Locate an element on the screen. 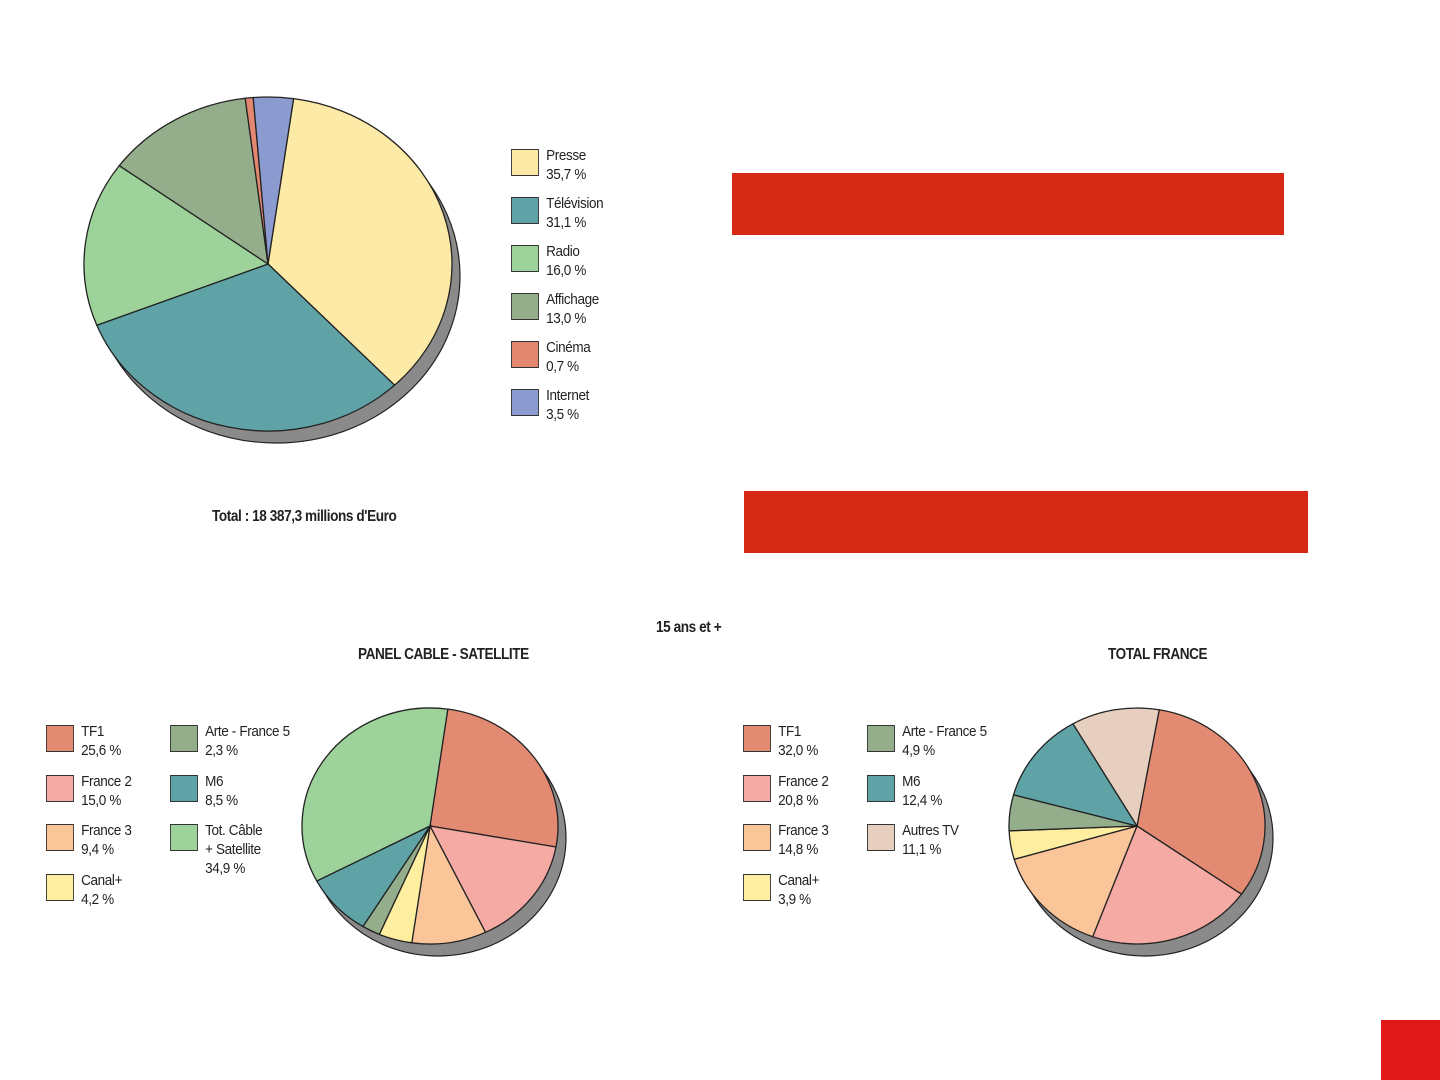  cable-legend-item: TF1 25,6 % is located at coordinates (83, 741).